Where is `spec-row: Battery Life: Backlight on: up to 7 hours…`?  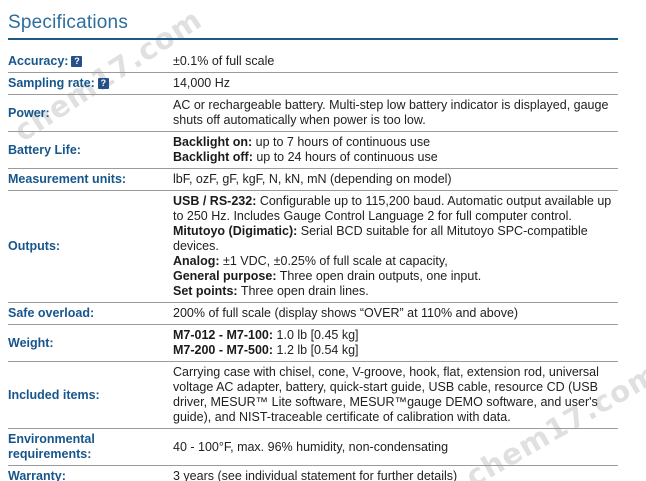
spec-row: Battery Life: Backlight on: up to 7 hours… is located at coordinates (313, 150).